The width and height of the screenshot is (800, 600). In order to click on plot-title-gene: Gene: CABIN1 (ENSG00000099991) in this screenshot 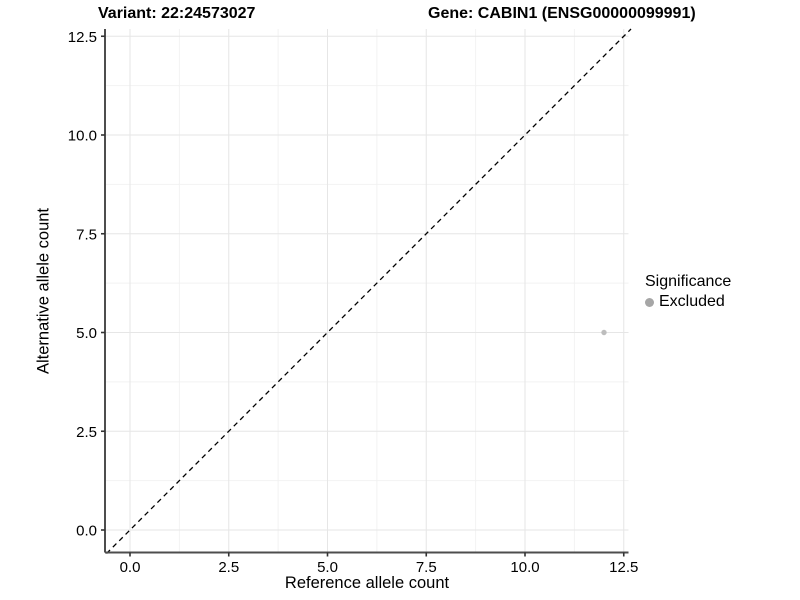, I will do `click(562, 13)`.